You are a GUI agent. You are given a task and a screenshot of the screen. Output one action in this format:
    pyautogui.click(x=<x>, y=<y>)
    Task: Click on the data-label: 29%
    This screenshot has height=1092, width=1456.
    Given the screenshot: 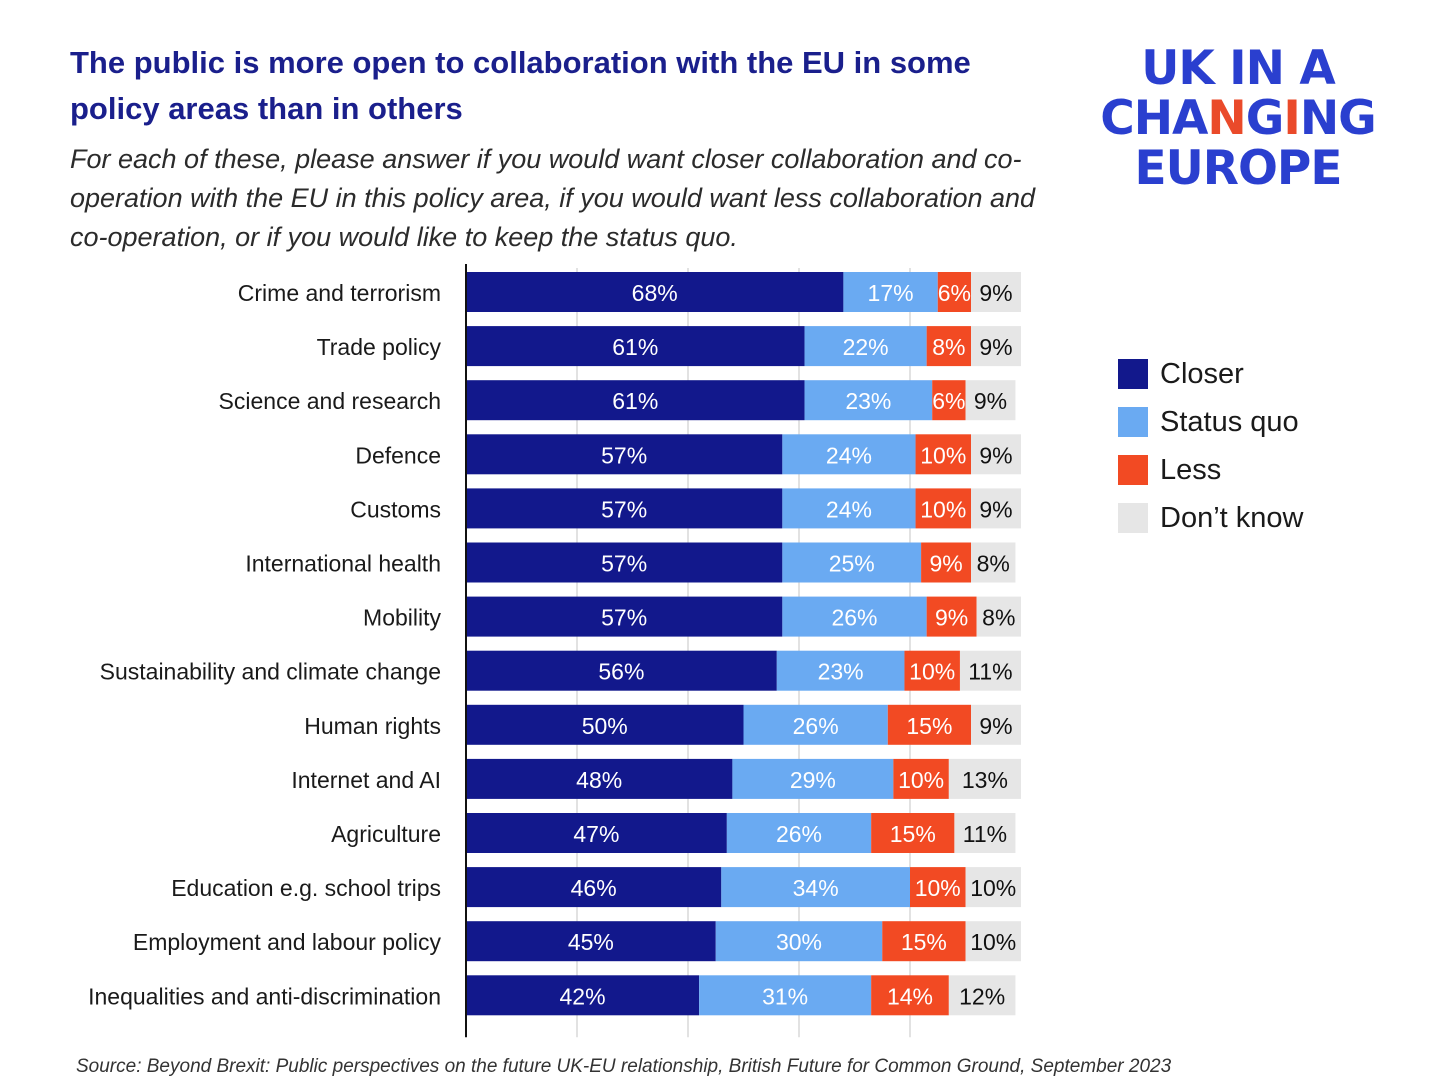 What is the action you would take?
    pyautogui.click(x=813, y=780)
    